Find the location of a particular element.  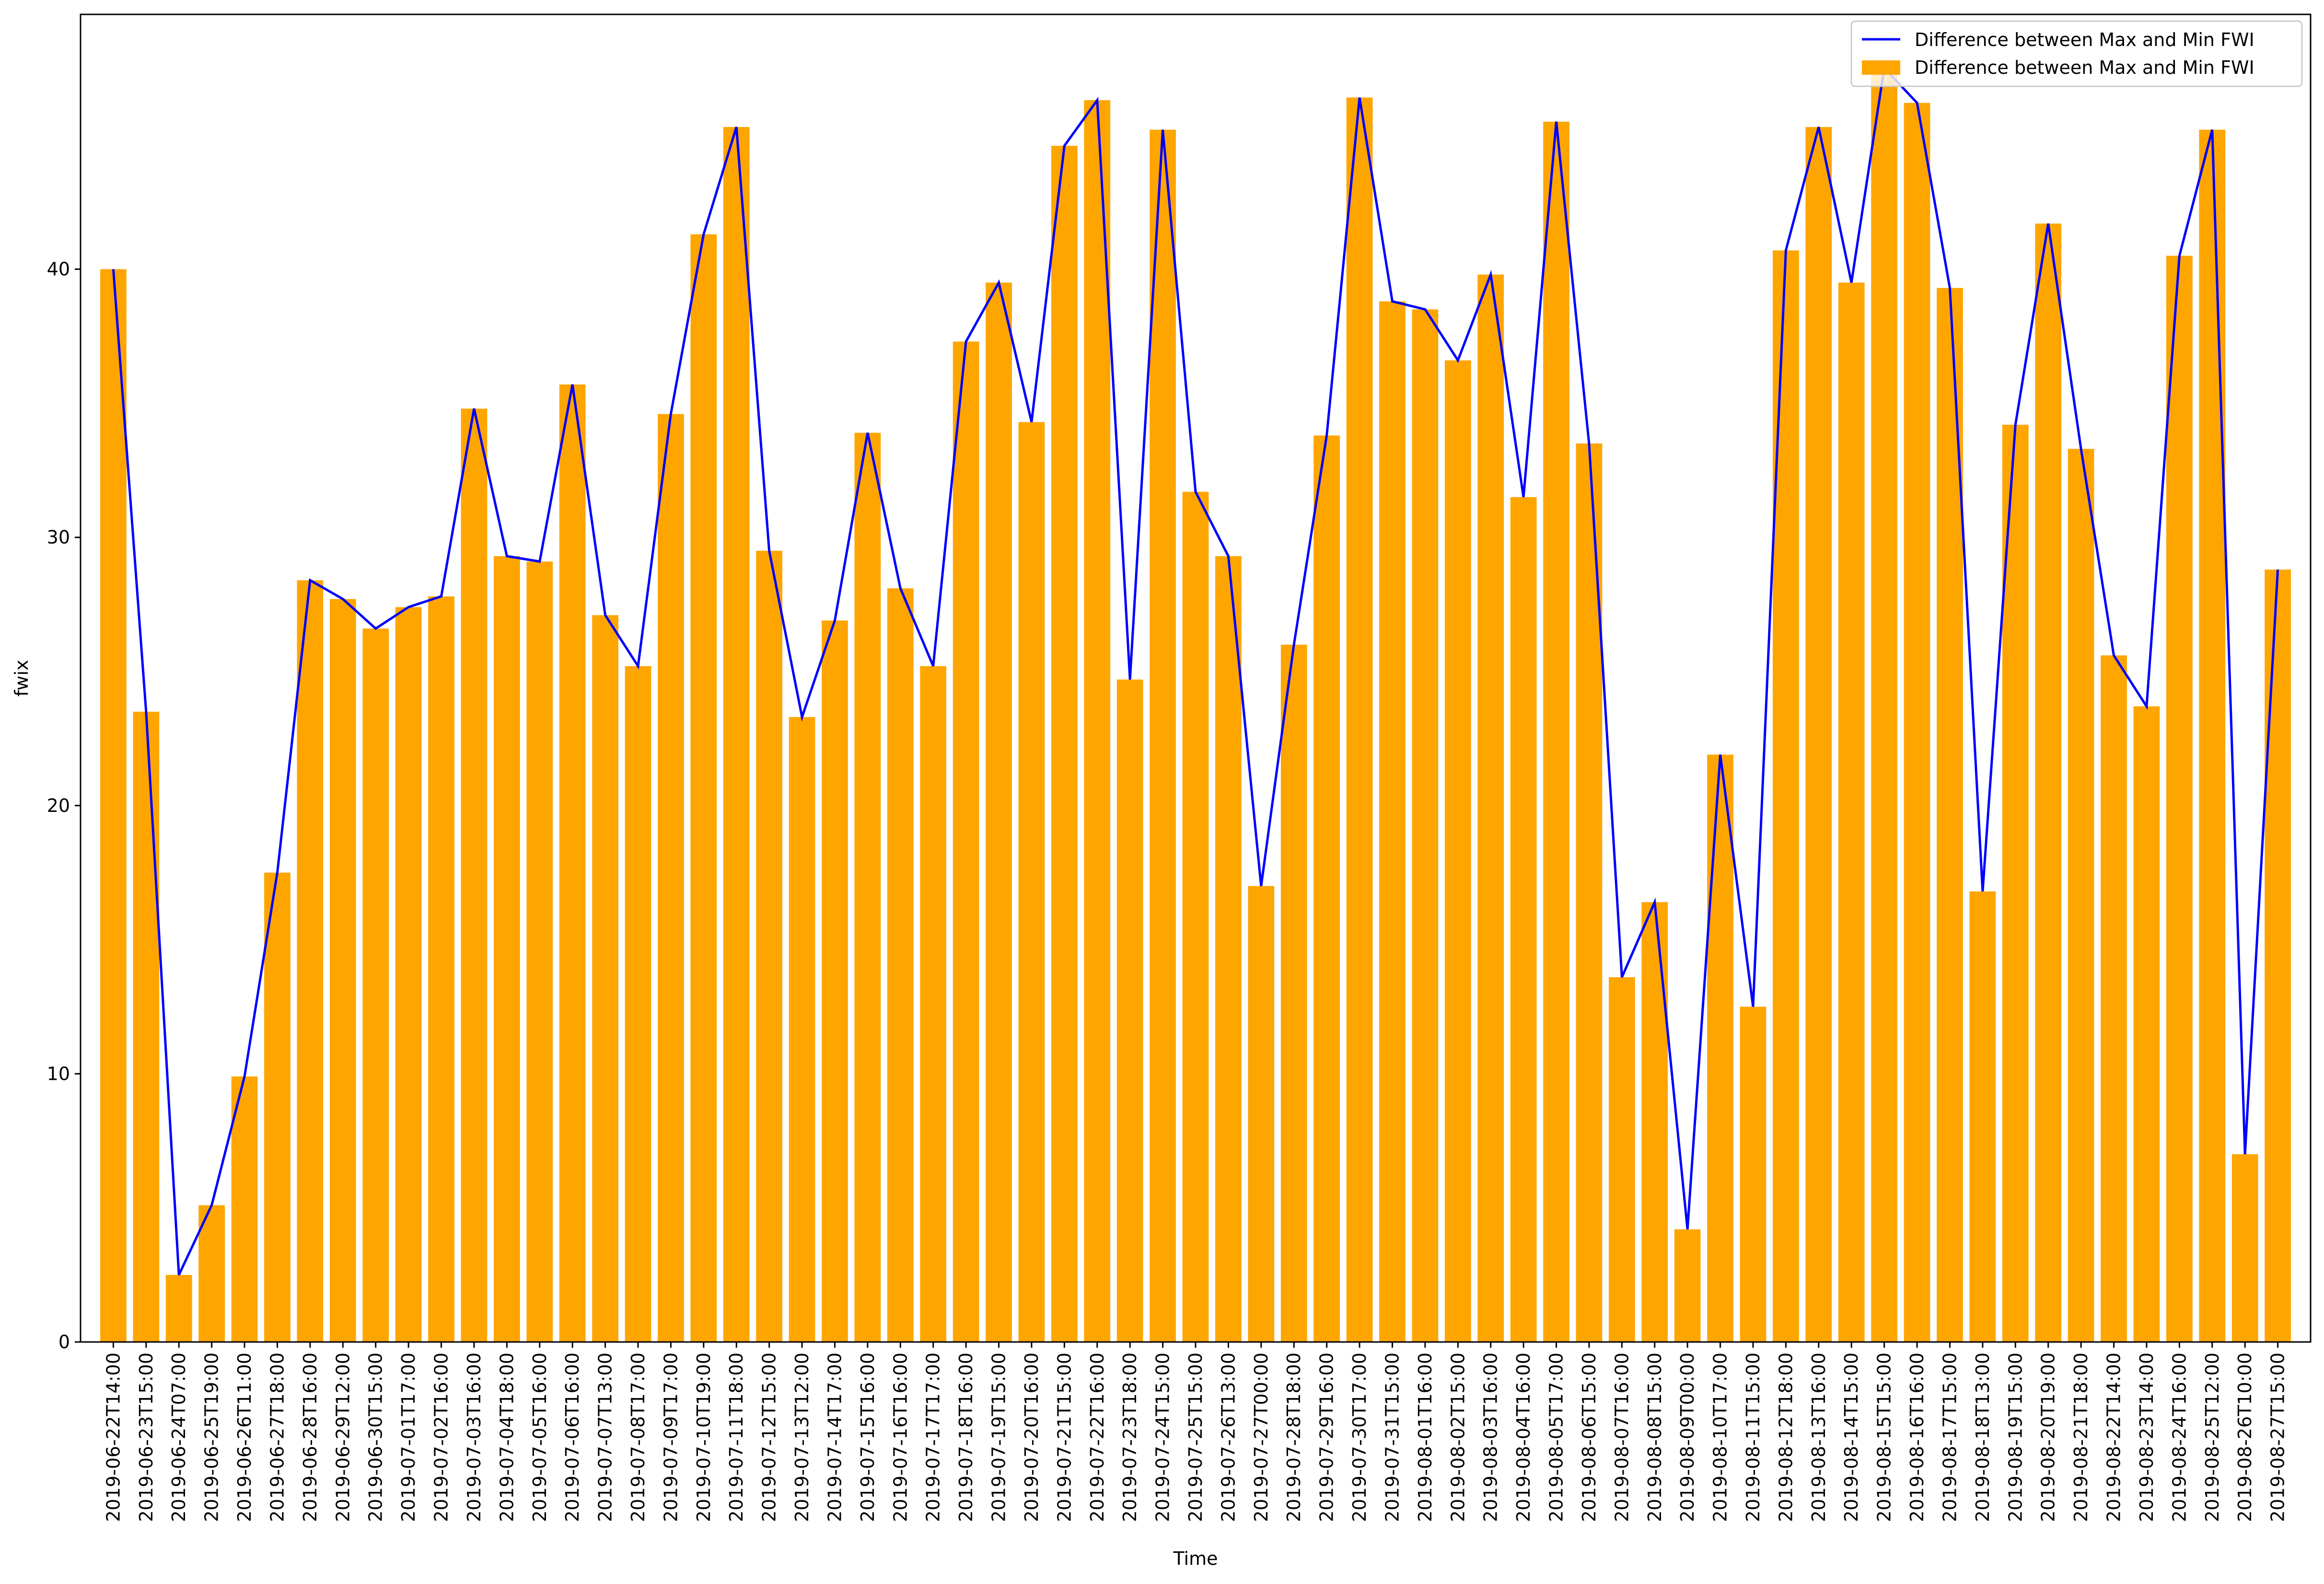

x-tick-label: 2019-07-24T15:00 is located at coordinates (1163, 1437).